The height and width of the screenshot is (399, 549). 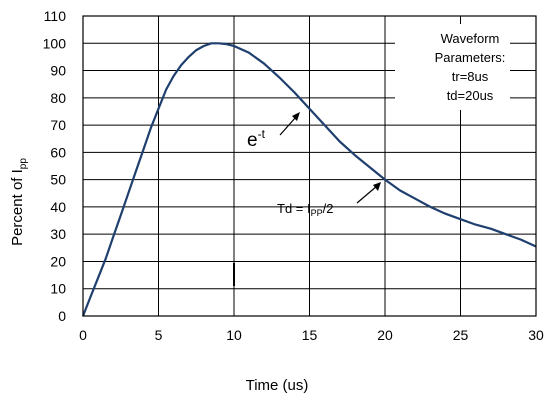 I want to click on legend-line: Waveform, so click(x=470, y=38).